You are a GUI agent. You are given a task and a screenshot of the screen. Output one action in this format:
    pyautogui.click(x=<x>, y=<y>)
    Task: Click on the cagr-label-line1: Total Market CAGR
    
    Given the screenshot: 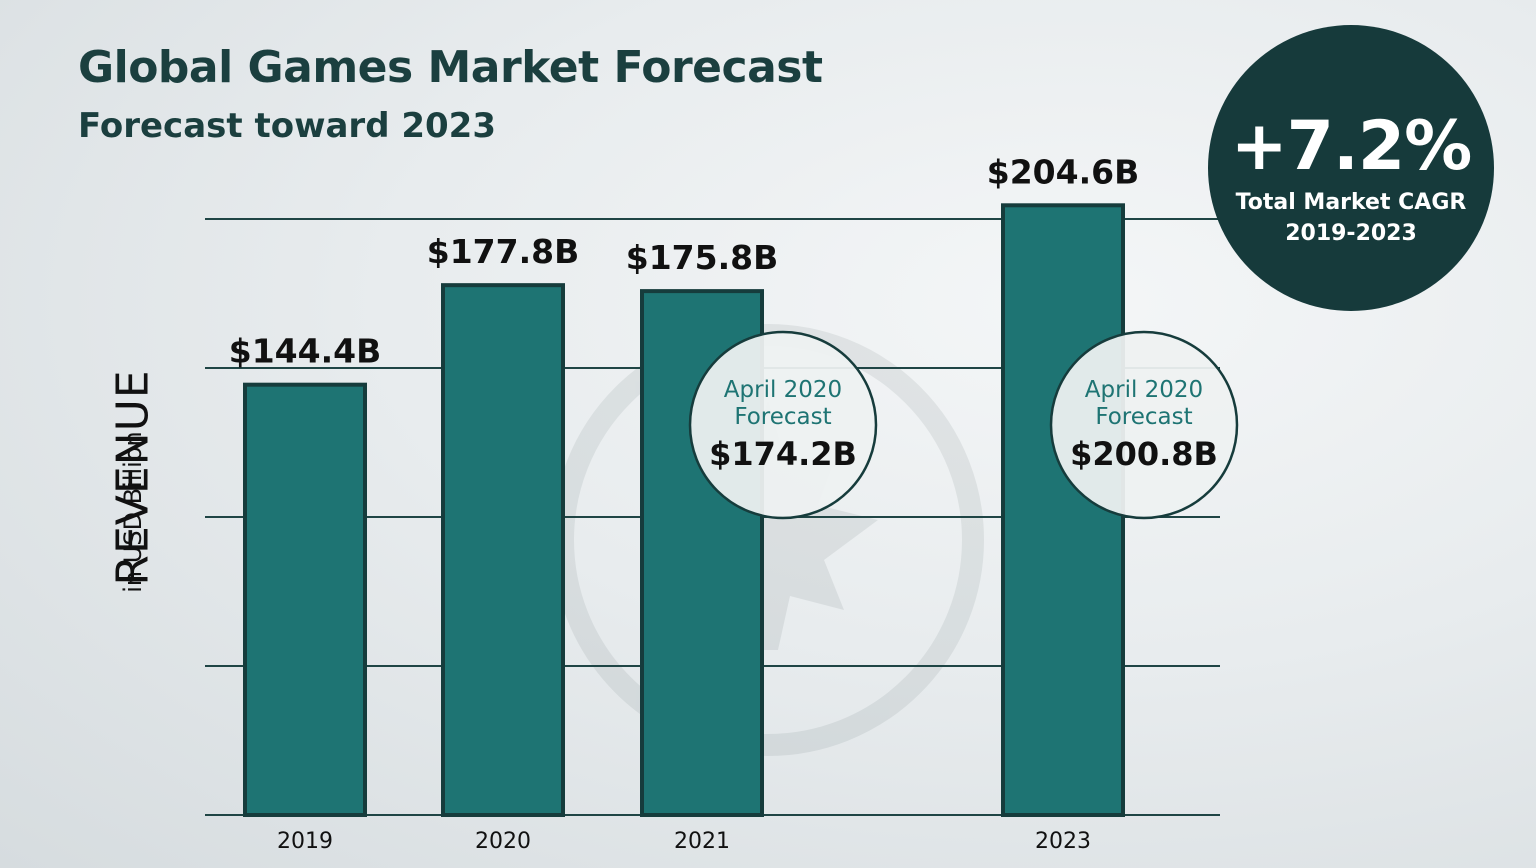 What is the action you would take?
    pyautogui.click(x=1351, y=202)
    